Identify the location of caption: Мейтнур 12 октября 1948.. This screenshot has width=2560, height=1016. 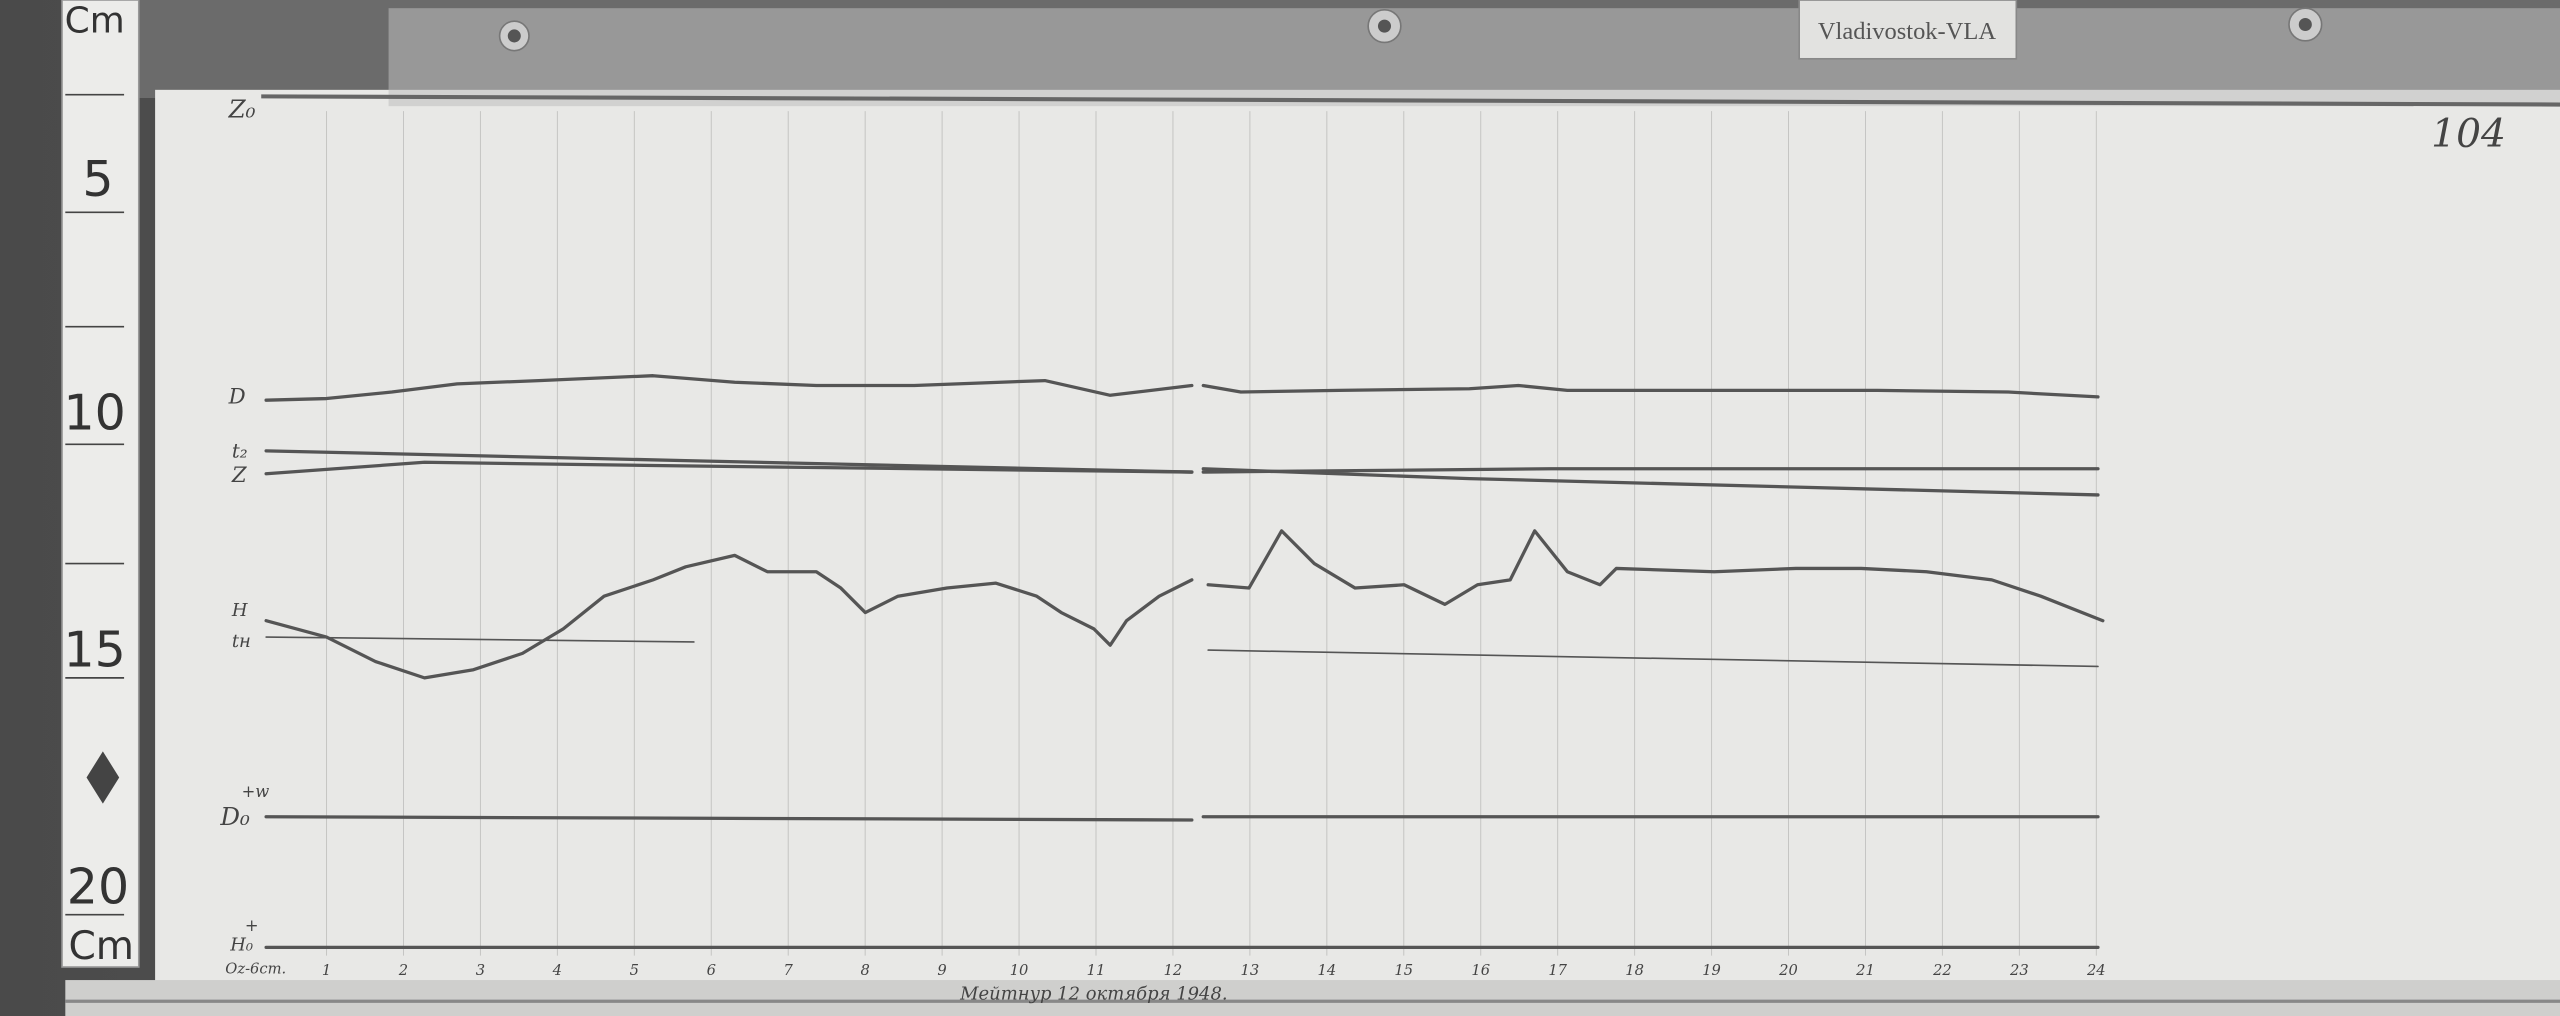
(1093, 994).